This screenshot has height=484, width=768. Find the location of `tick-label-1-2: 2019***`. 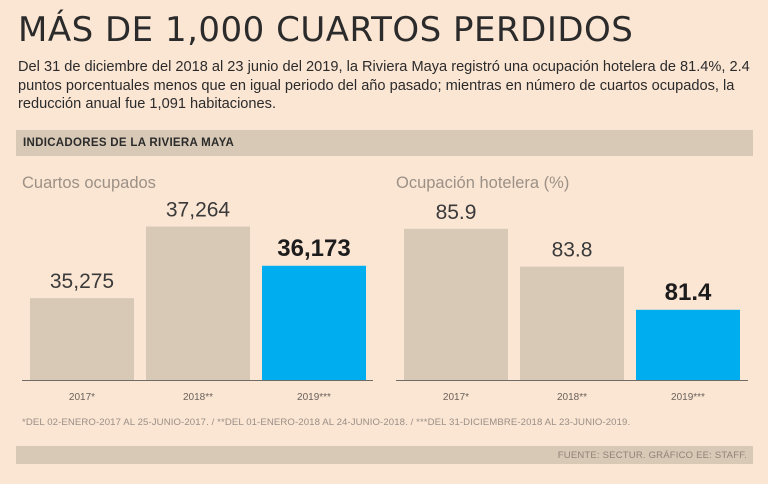

tick-label-1-2: 2019*** is located at coordinates (688, 397).